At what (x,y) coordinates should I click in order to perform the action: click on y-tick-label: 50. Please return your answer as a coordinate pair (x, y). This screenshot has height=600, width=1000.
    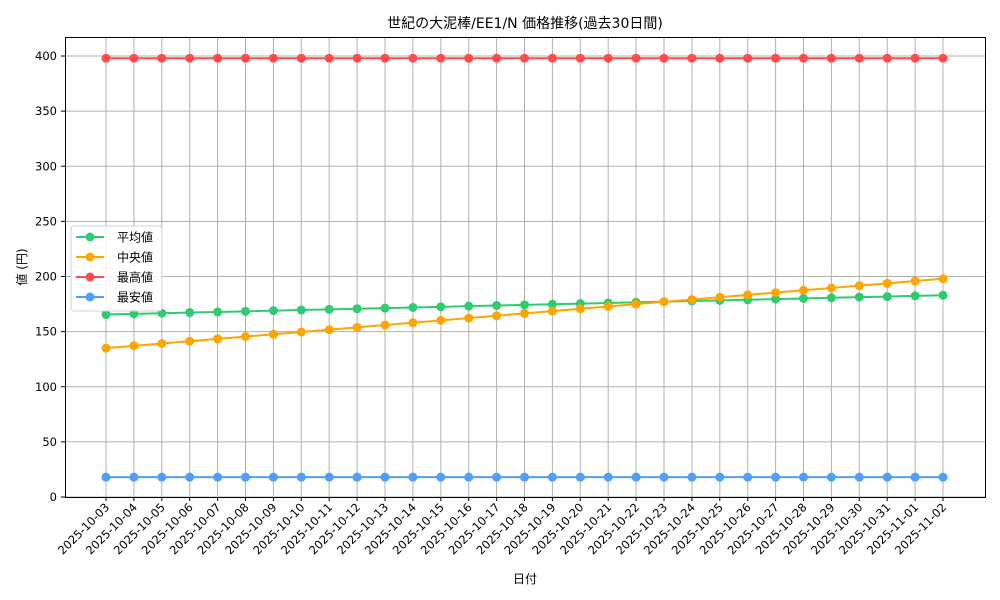
    Looking at the image, I should click on (49, 442).